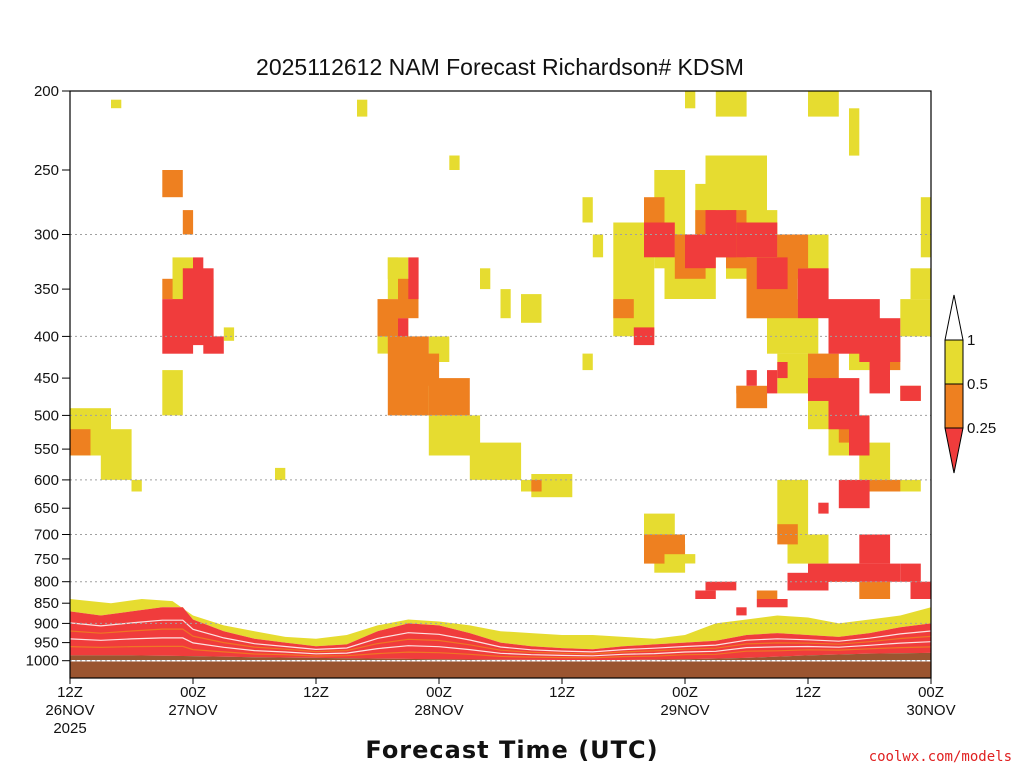 The height and width of the screenshot is (768, 1024). I want to click on y-tick-label: 200, so click(46, 91).